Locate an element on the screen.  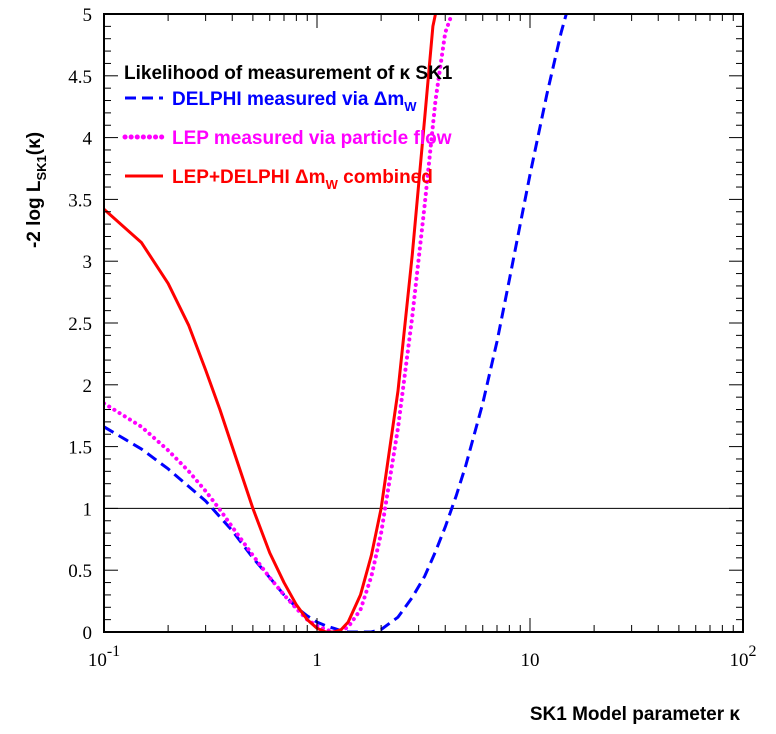
y-axis-title: -2 log LSK1(κ) is located at coordinates (36, 190).